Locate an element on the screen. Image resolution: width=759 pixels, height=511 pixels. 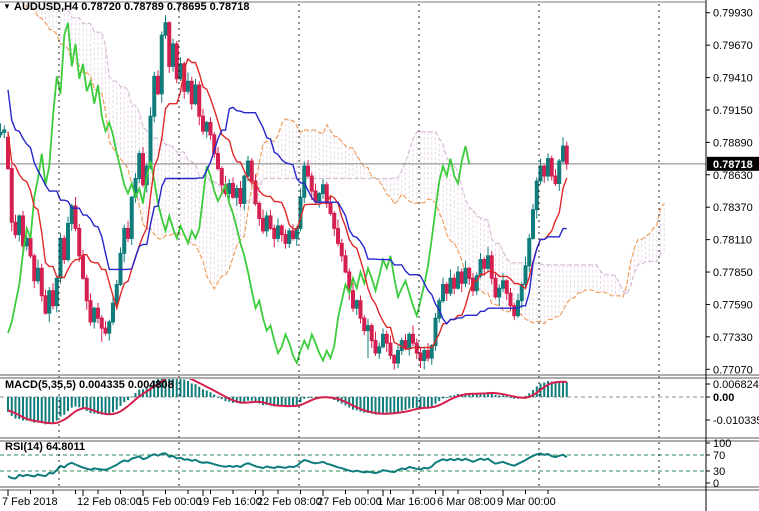
macd-pane is located at coordinates (353, 398).